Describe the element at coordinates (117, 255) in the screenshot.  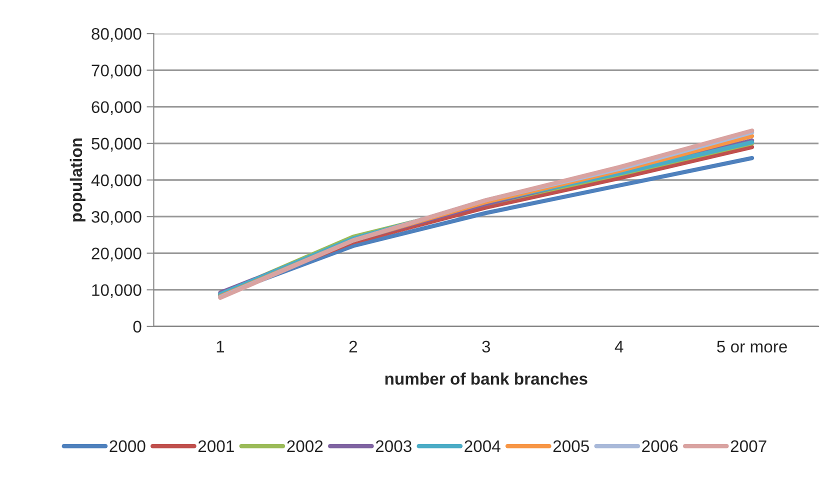
I see `y-tick-label: 20,000` at that location.